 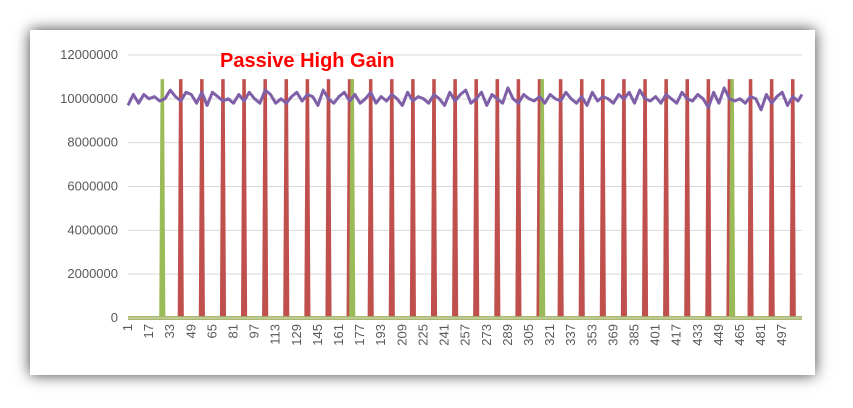 What do you see at coordinates (338, 335) in the screenshot?
I see `x-tick-label: 161` at bounding box center [338, 335].